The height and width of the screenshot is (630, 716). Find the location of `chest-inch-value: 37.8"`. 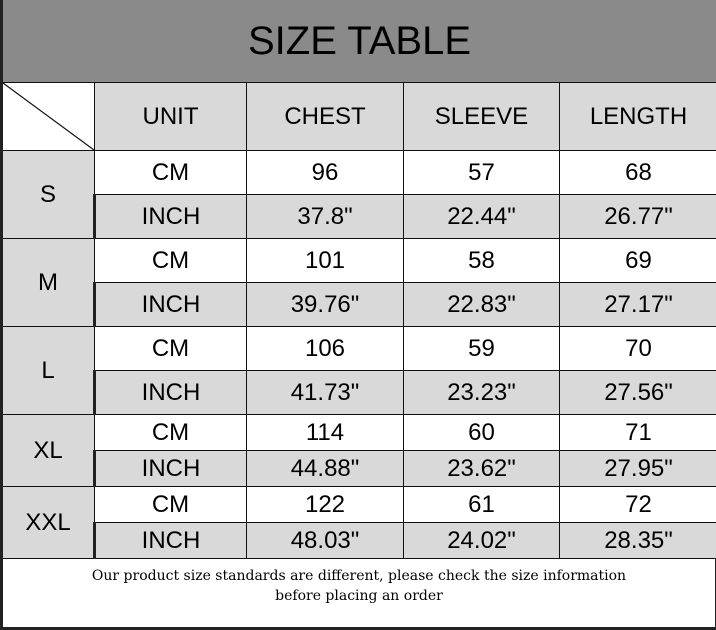

chest-inch-value: 37.8" is located at coordinates (325, 216).